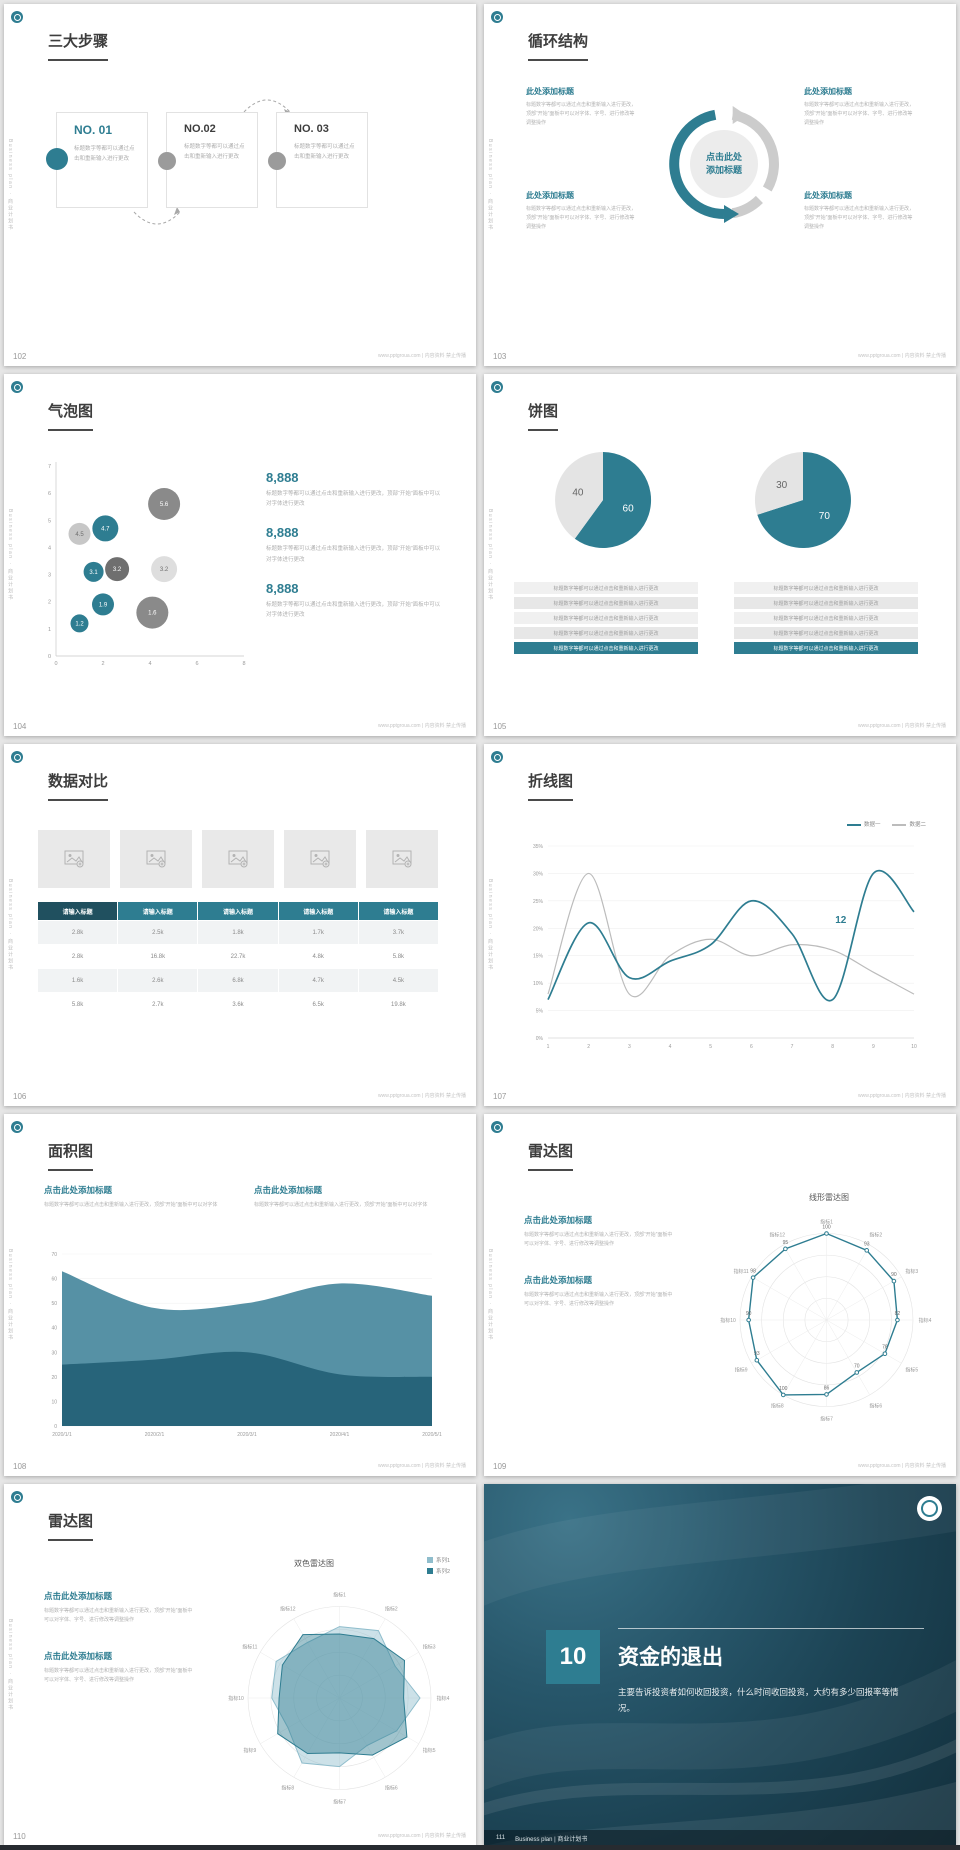 The height and width of the screenshot is (1850, 960). I want to click on legend-item: 系列2, so click(438, 1571).